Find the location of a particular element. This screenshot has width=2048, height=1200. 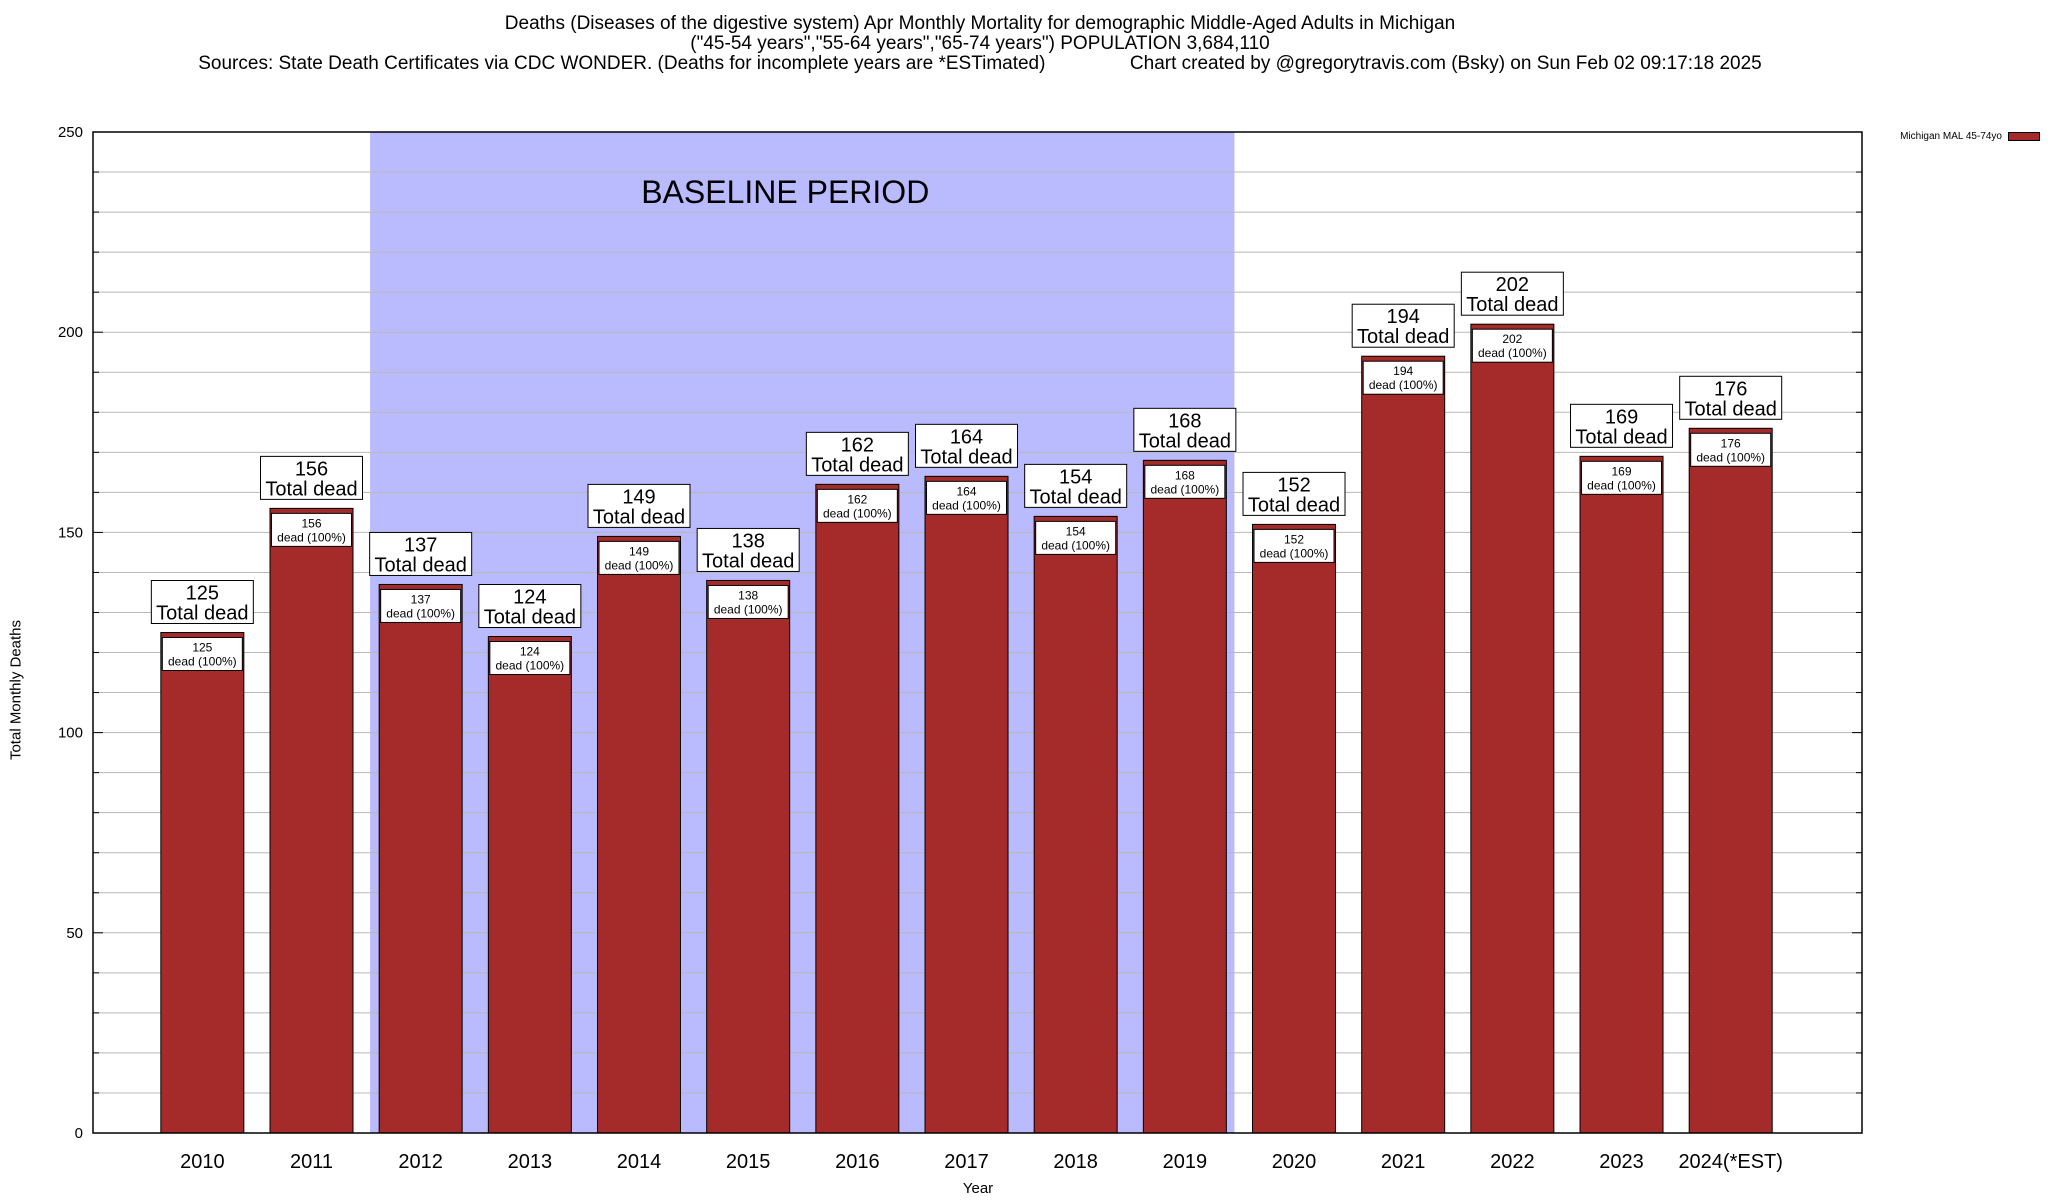

top-label-value: 149 is located at coordinates (638, 497).